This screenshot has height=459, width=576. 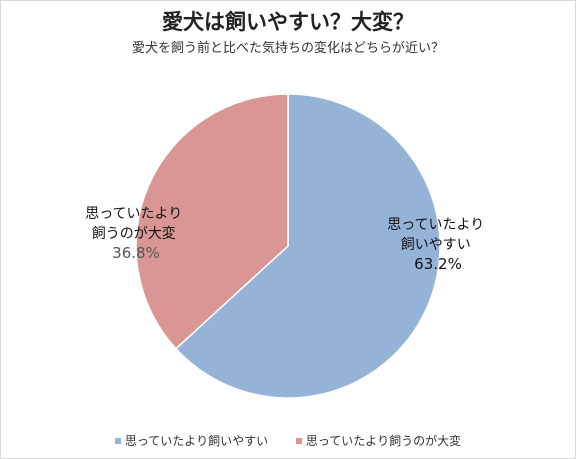 What do you see at coordinates (133, 214) in the screenshot?
I see `slice-label-hard-line1: 思っていたより` at bounding box center [133, 214].